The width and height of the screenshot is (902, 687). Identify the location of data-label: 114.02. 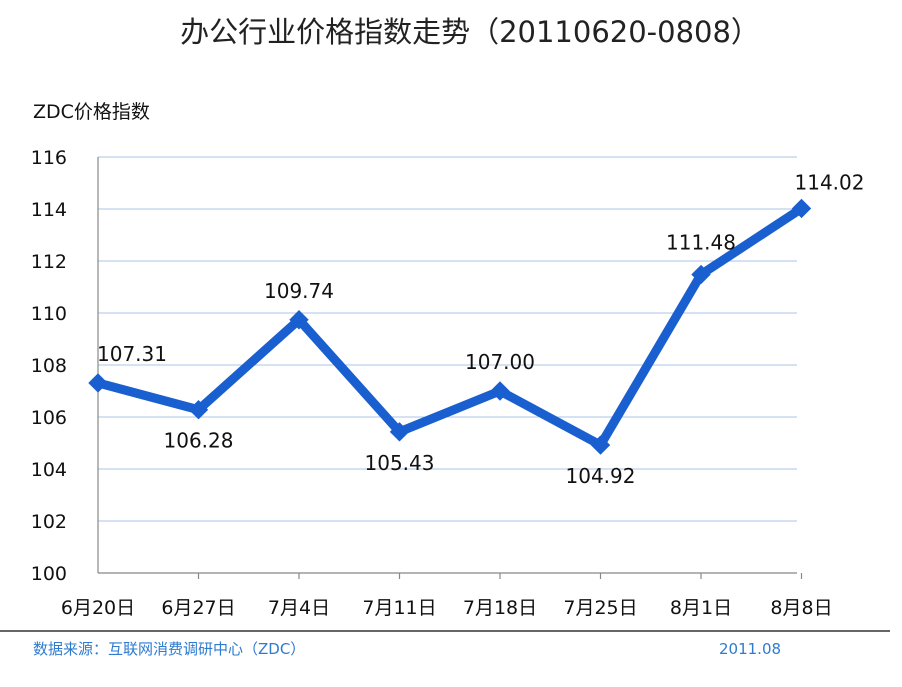
(830, 182).